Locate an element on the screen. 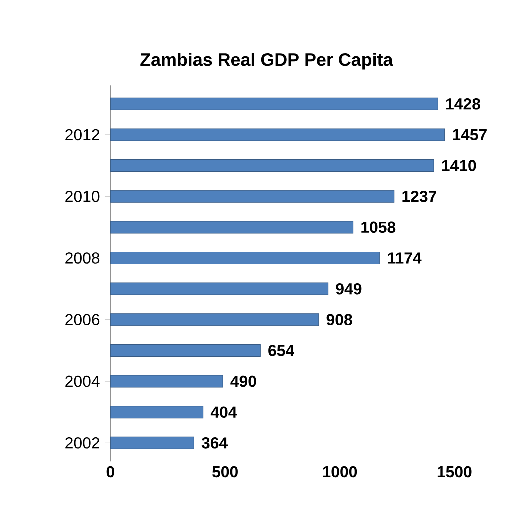 Image resolution: width=514 pixels, height=515 pixels. data-label: 654 is located at coordinates (281, 350).